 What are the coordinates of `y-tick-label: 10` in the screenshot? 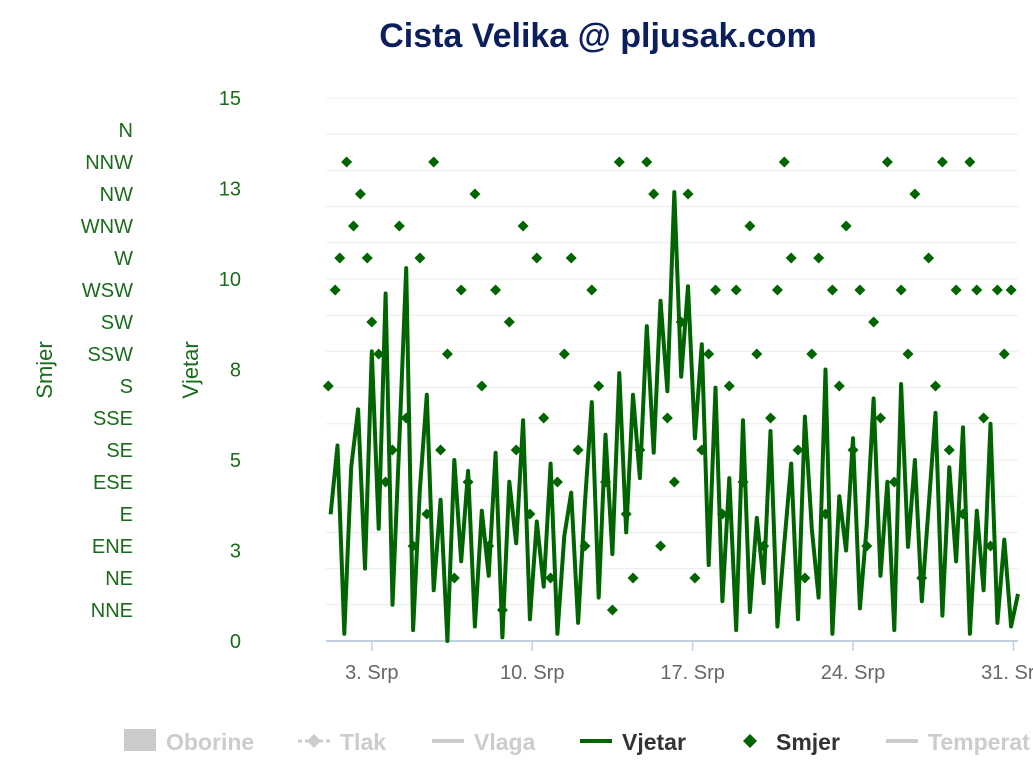 It's located at (230, 280).